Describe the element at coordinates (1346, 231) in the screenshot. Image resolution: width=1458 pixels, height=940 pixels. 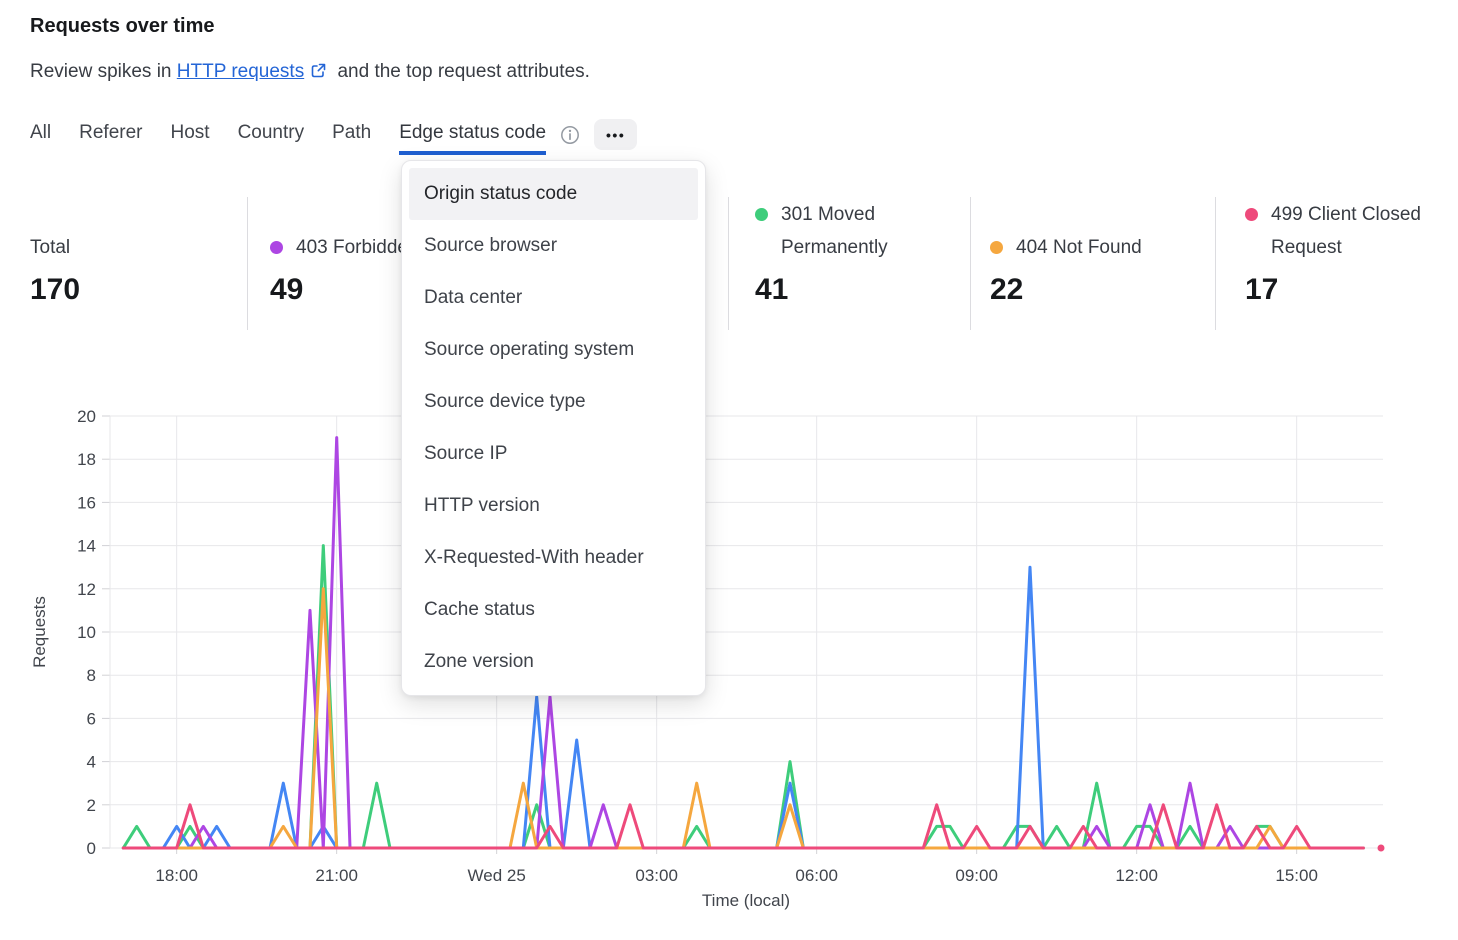
I see `stat-label: 499 Client Closed Request` at that location.